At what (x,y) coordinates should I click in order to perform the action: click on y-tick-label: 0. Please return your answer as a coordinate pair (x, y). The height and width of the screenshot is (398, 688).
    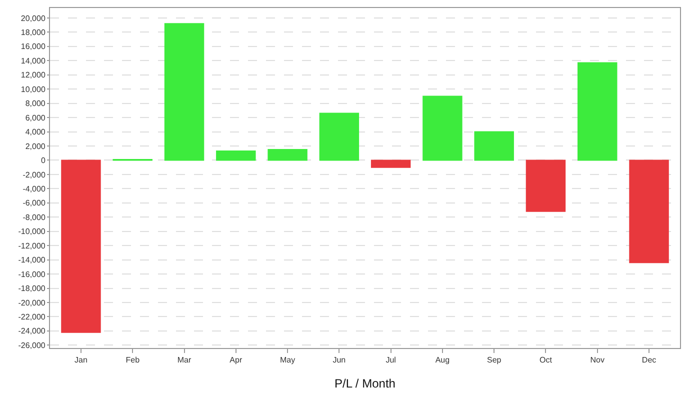
    Looking at the image, I should click on (43, 161).